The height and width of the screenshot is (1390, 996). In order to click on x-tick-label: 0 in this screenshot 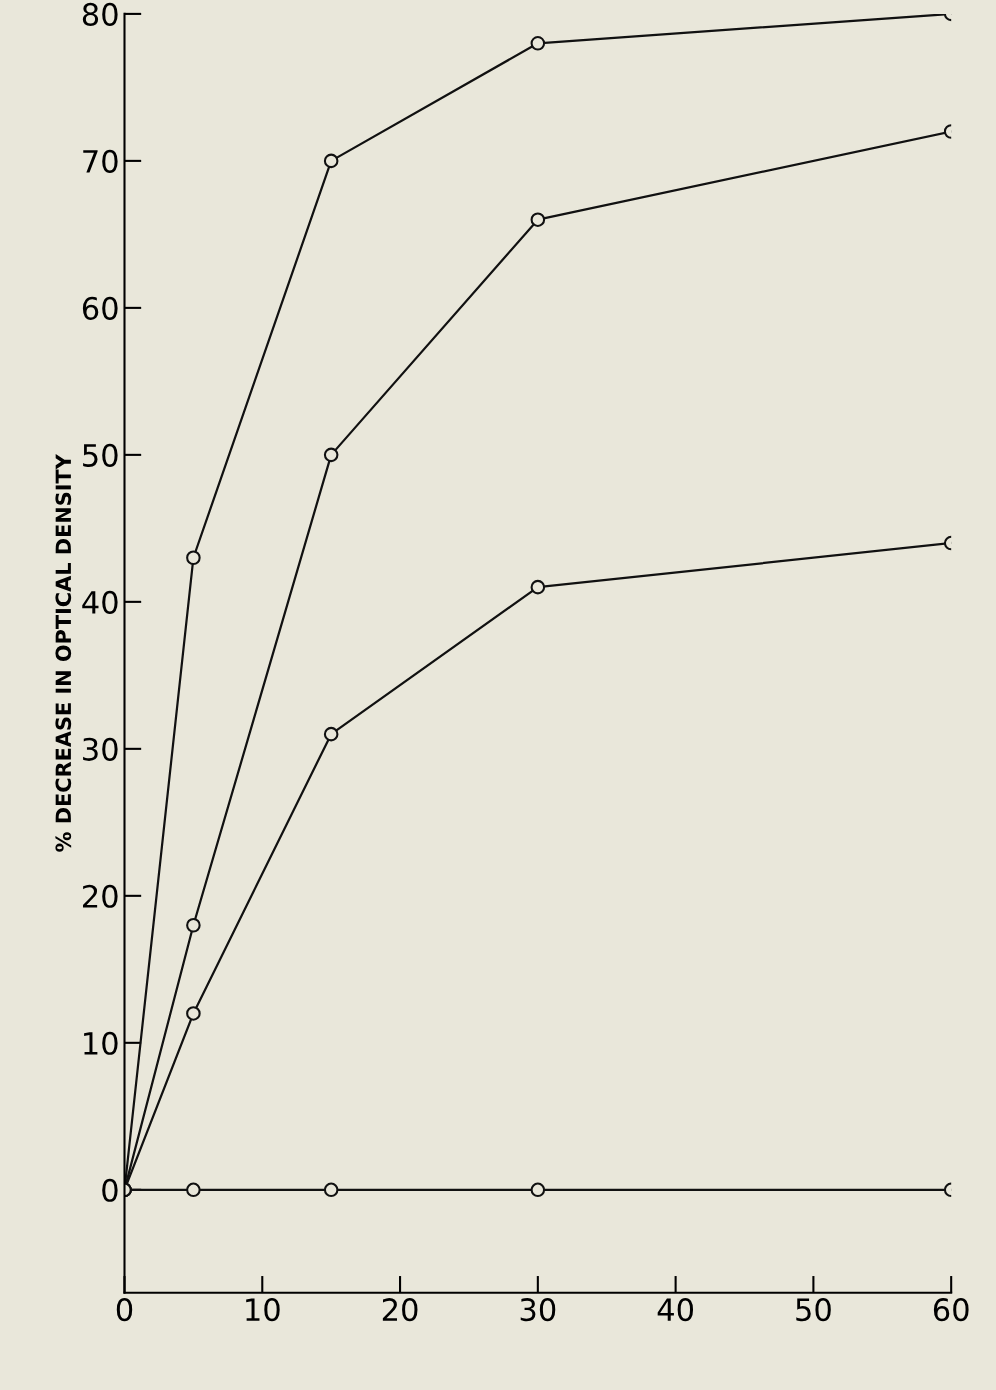, I will do `click(124, 1310)`.